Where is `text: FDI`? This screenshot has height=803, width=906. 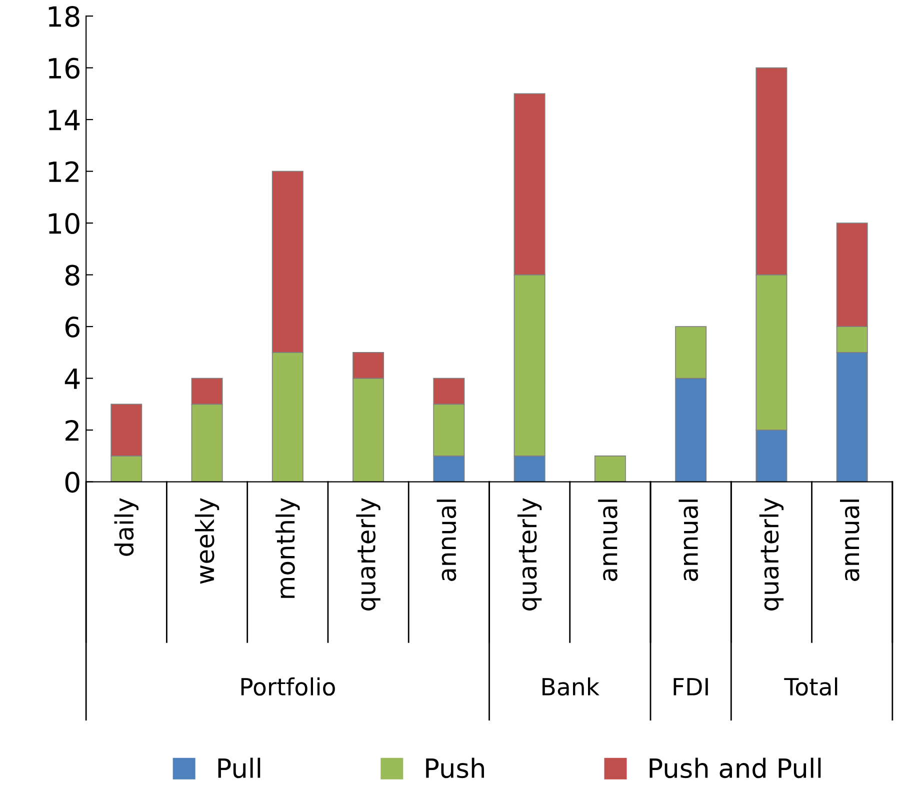 text: FDI is located at coordinates (691, 687).